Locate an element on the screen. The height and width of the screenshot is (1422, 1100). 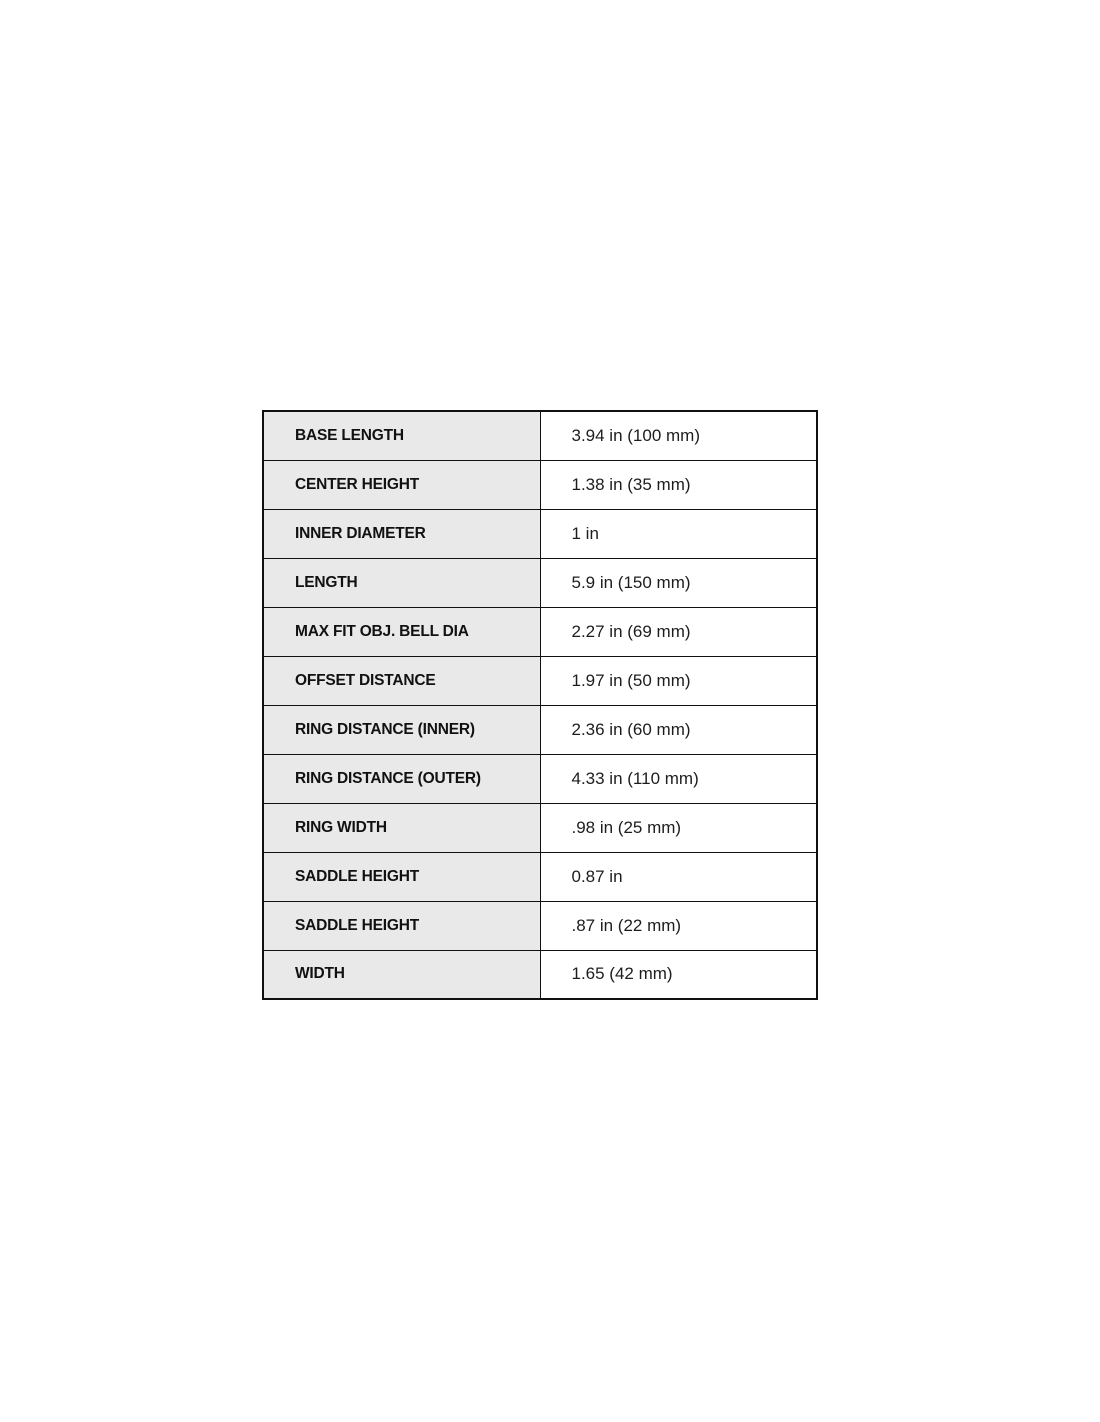
table-row: RING DISTANCE (INNER) 2.36 in (60 mm) is located at coordinates (540, 729).